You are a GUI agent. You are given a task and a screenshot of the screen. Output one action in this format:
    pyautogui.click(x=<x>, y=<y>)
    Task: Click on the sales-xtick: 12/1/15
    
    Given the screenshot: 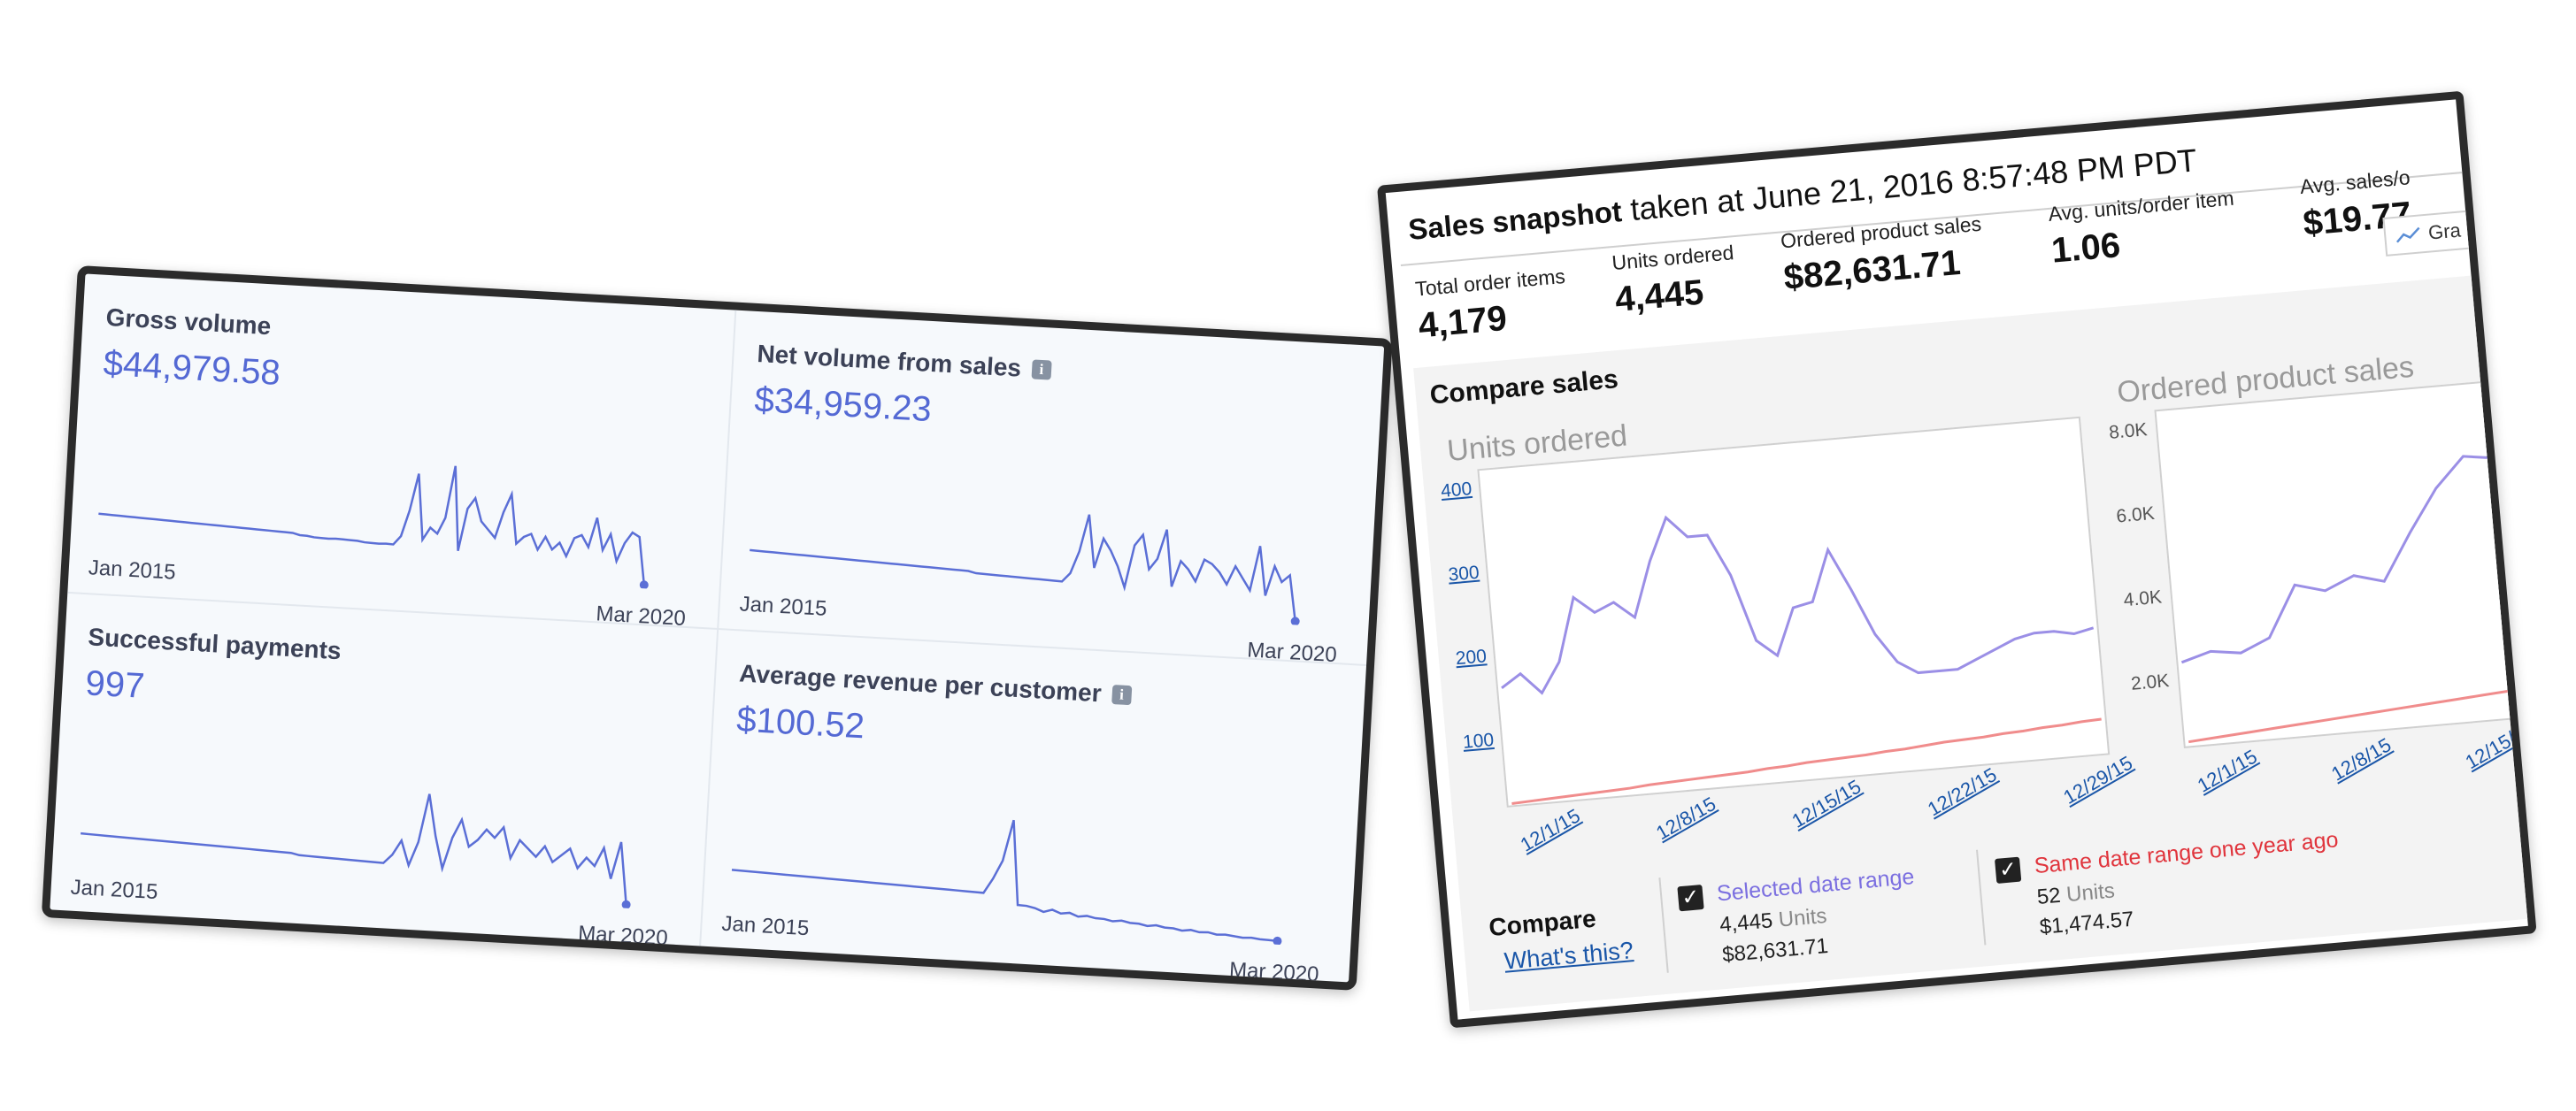 What is the action you would take?
    pyautogui.click(x=2227, y=771)
    